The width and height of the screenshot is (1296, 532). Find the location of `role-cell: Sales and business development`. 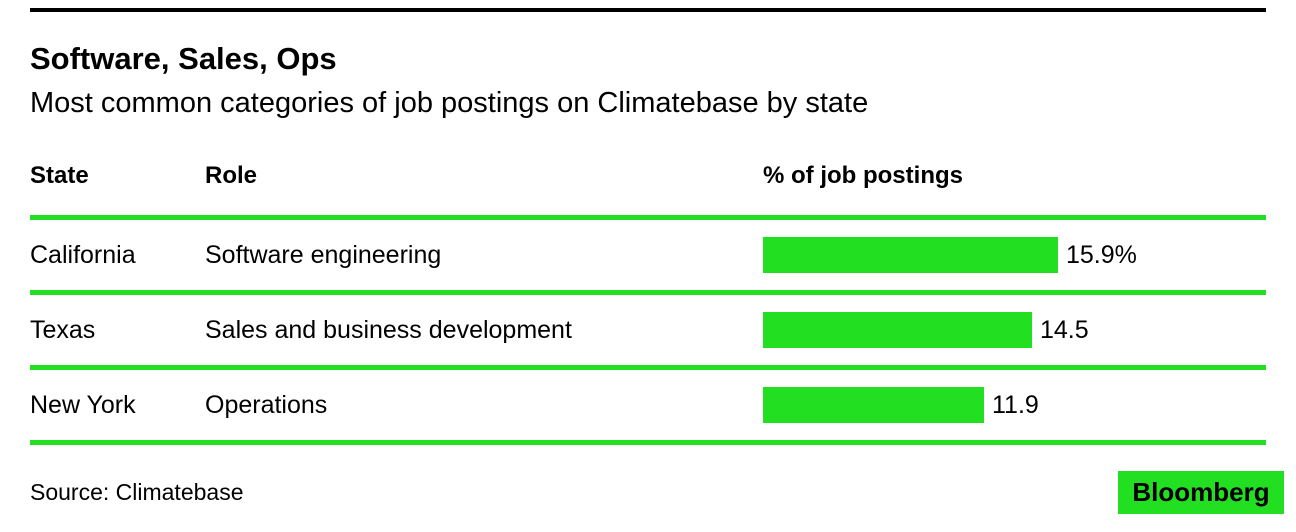

role-cell: Sales and business development is located at coordinates (388, 329).